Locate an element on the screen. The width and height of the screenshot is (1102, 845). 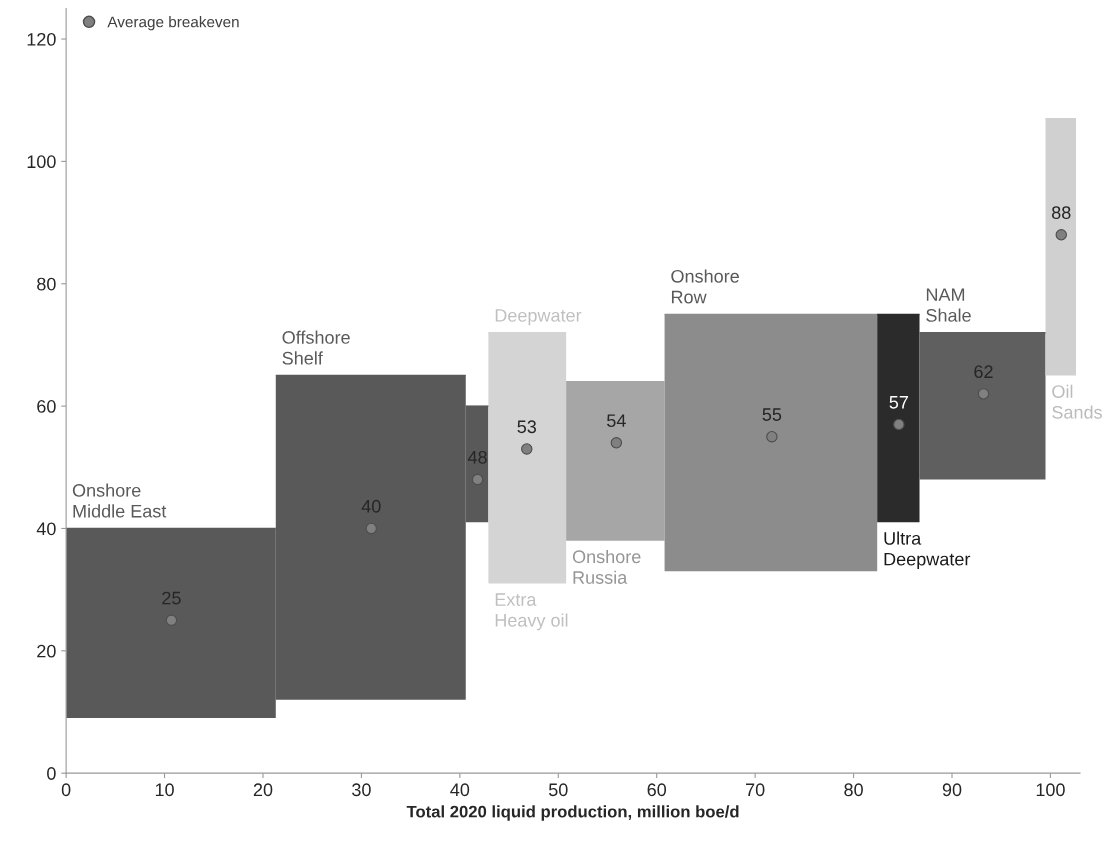
x-tick-label: 10 is located at coordinates (164, 790).